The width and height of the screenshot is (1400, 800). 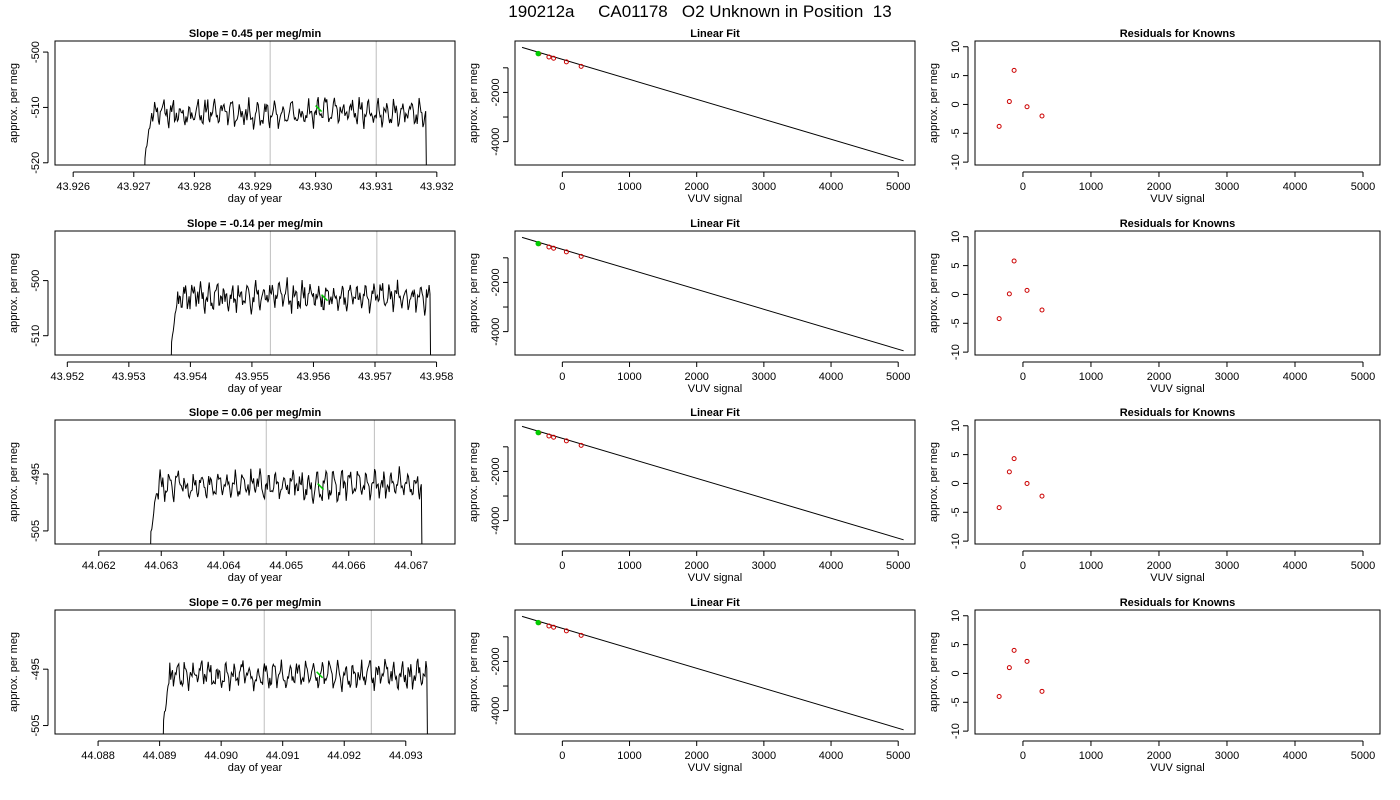 What do you see at coordinates (437, 377) in the screenshot?
I see `x-tick-label: 43.958` at bounding box center [437, 377].